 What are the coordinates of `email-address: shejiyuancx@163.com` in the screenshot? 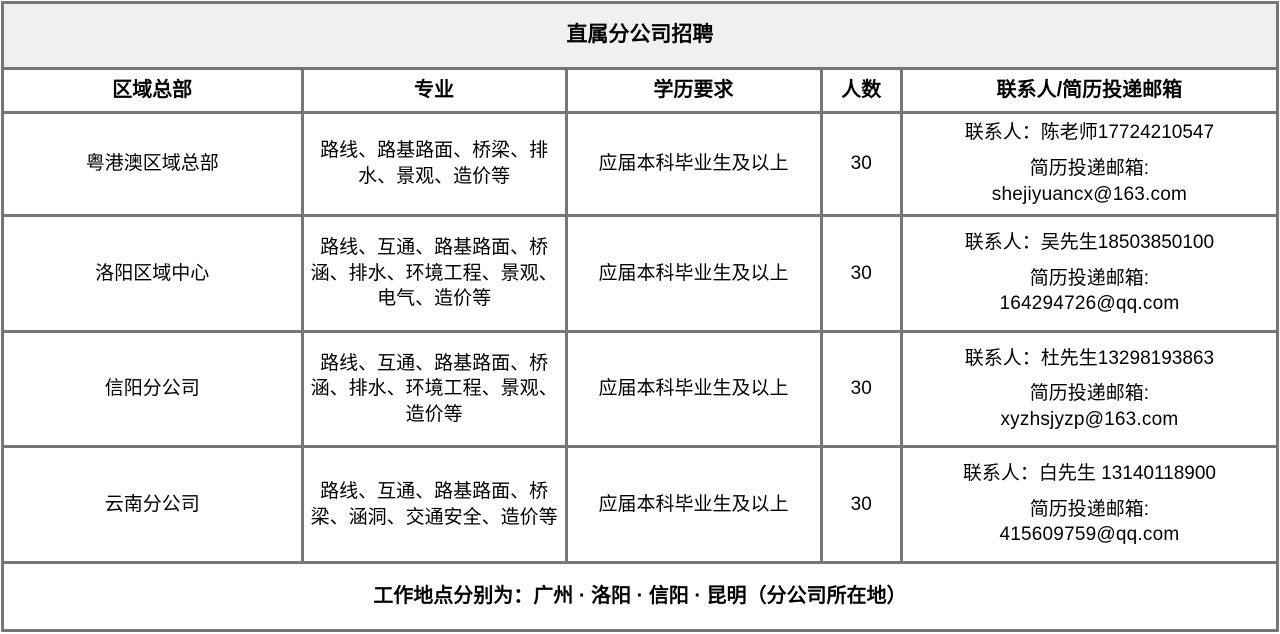 It's located at (1089, 194).